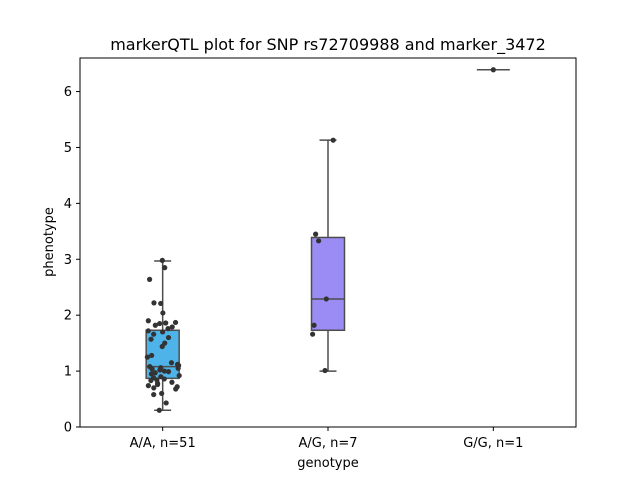  What do you see at coordinates (49, 242) in the screenshot?
I see `y-axis-title: phenotype` at bounding box center [49, 242].